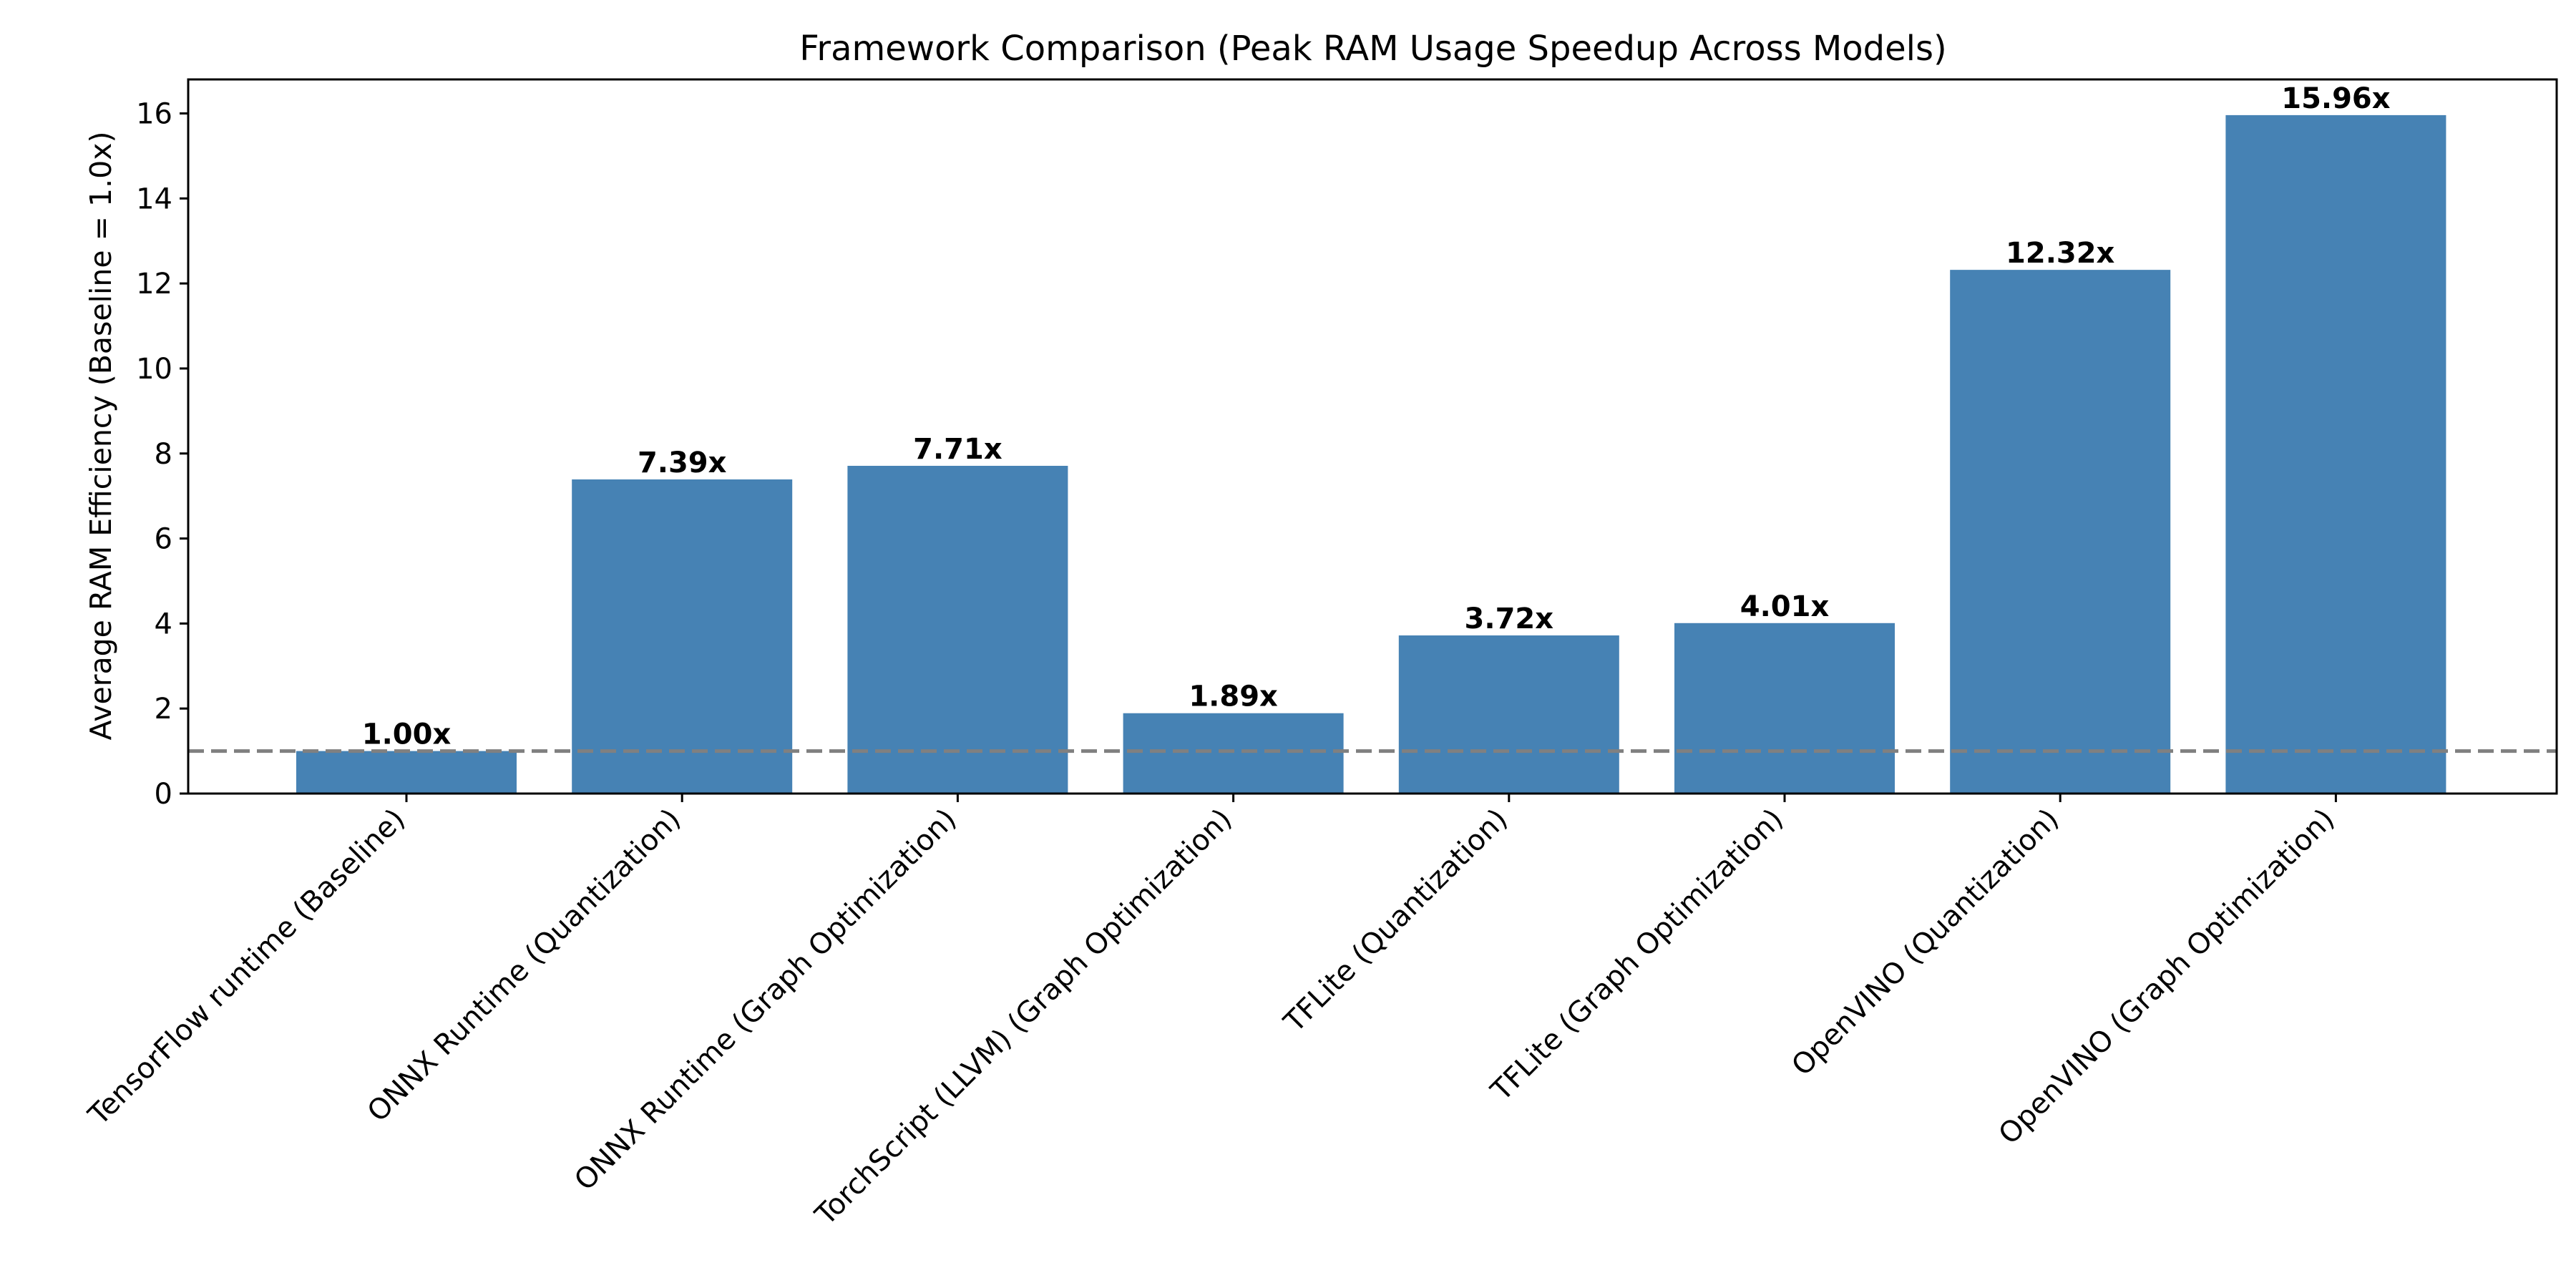 The image size is (2576, 1288). What do you see at coordinates (2167, 977) in the screenshot?
I see `x-tick-label: OpenVINO (Graph Optimization)` at bounding box center [2167, 977].